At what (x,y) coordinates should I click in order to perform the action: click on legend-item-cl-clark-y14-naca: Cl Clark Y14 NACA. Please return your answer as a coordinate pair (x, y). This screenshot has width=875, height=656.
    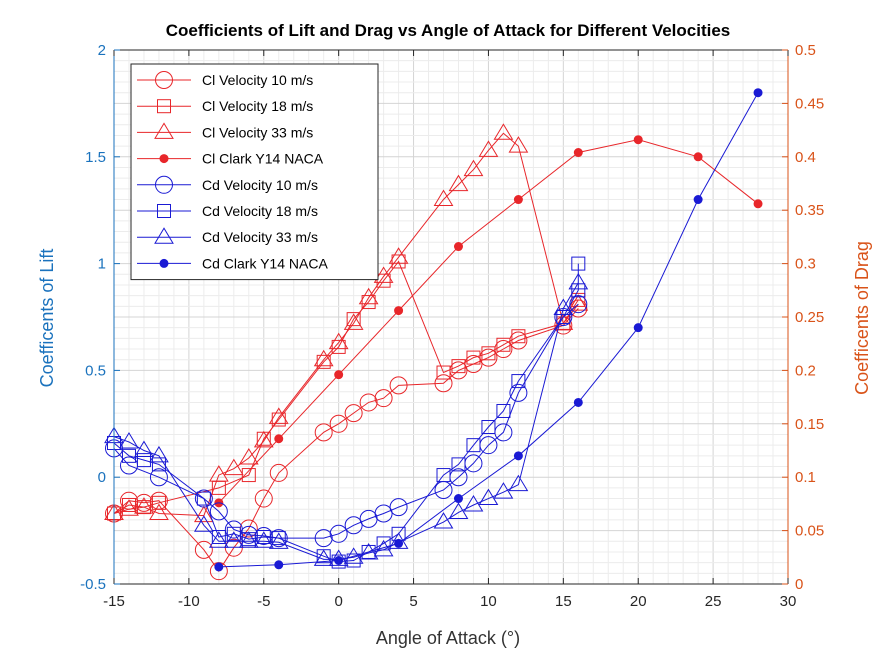
    Looking at the image, I should click on (230, 159).